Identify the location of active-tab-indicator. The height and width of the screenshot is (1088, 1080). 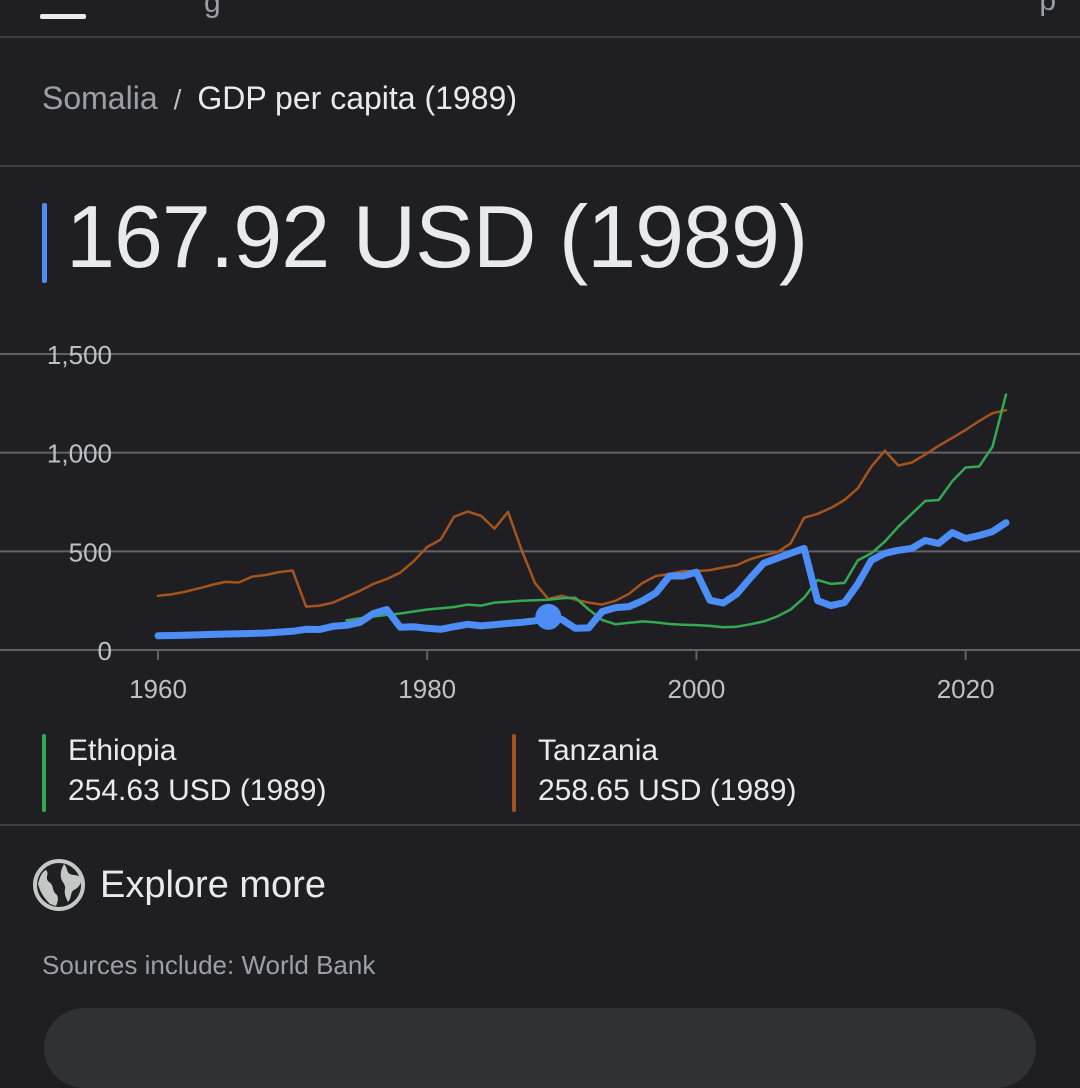
(63, 16).